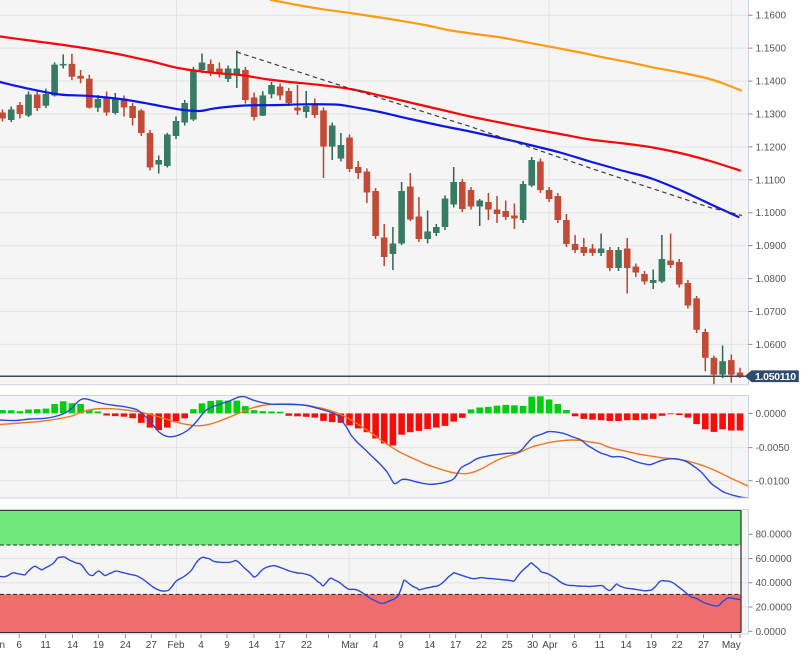 The image size is (811, 667). Describe the element at coordinates (773, 448) in the screenshot. I see `svg-text: -0.0050` at that location.